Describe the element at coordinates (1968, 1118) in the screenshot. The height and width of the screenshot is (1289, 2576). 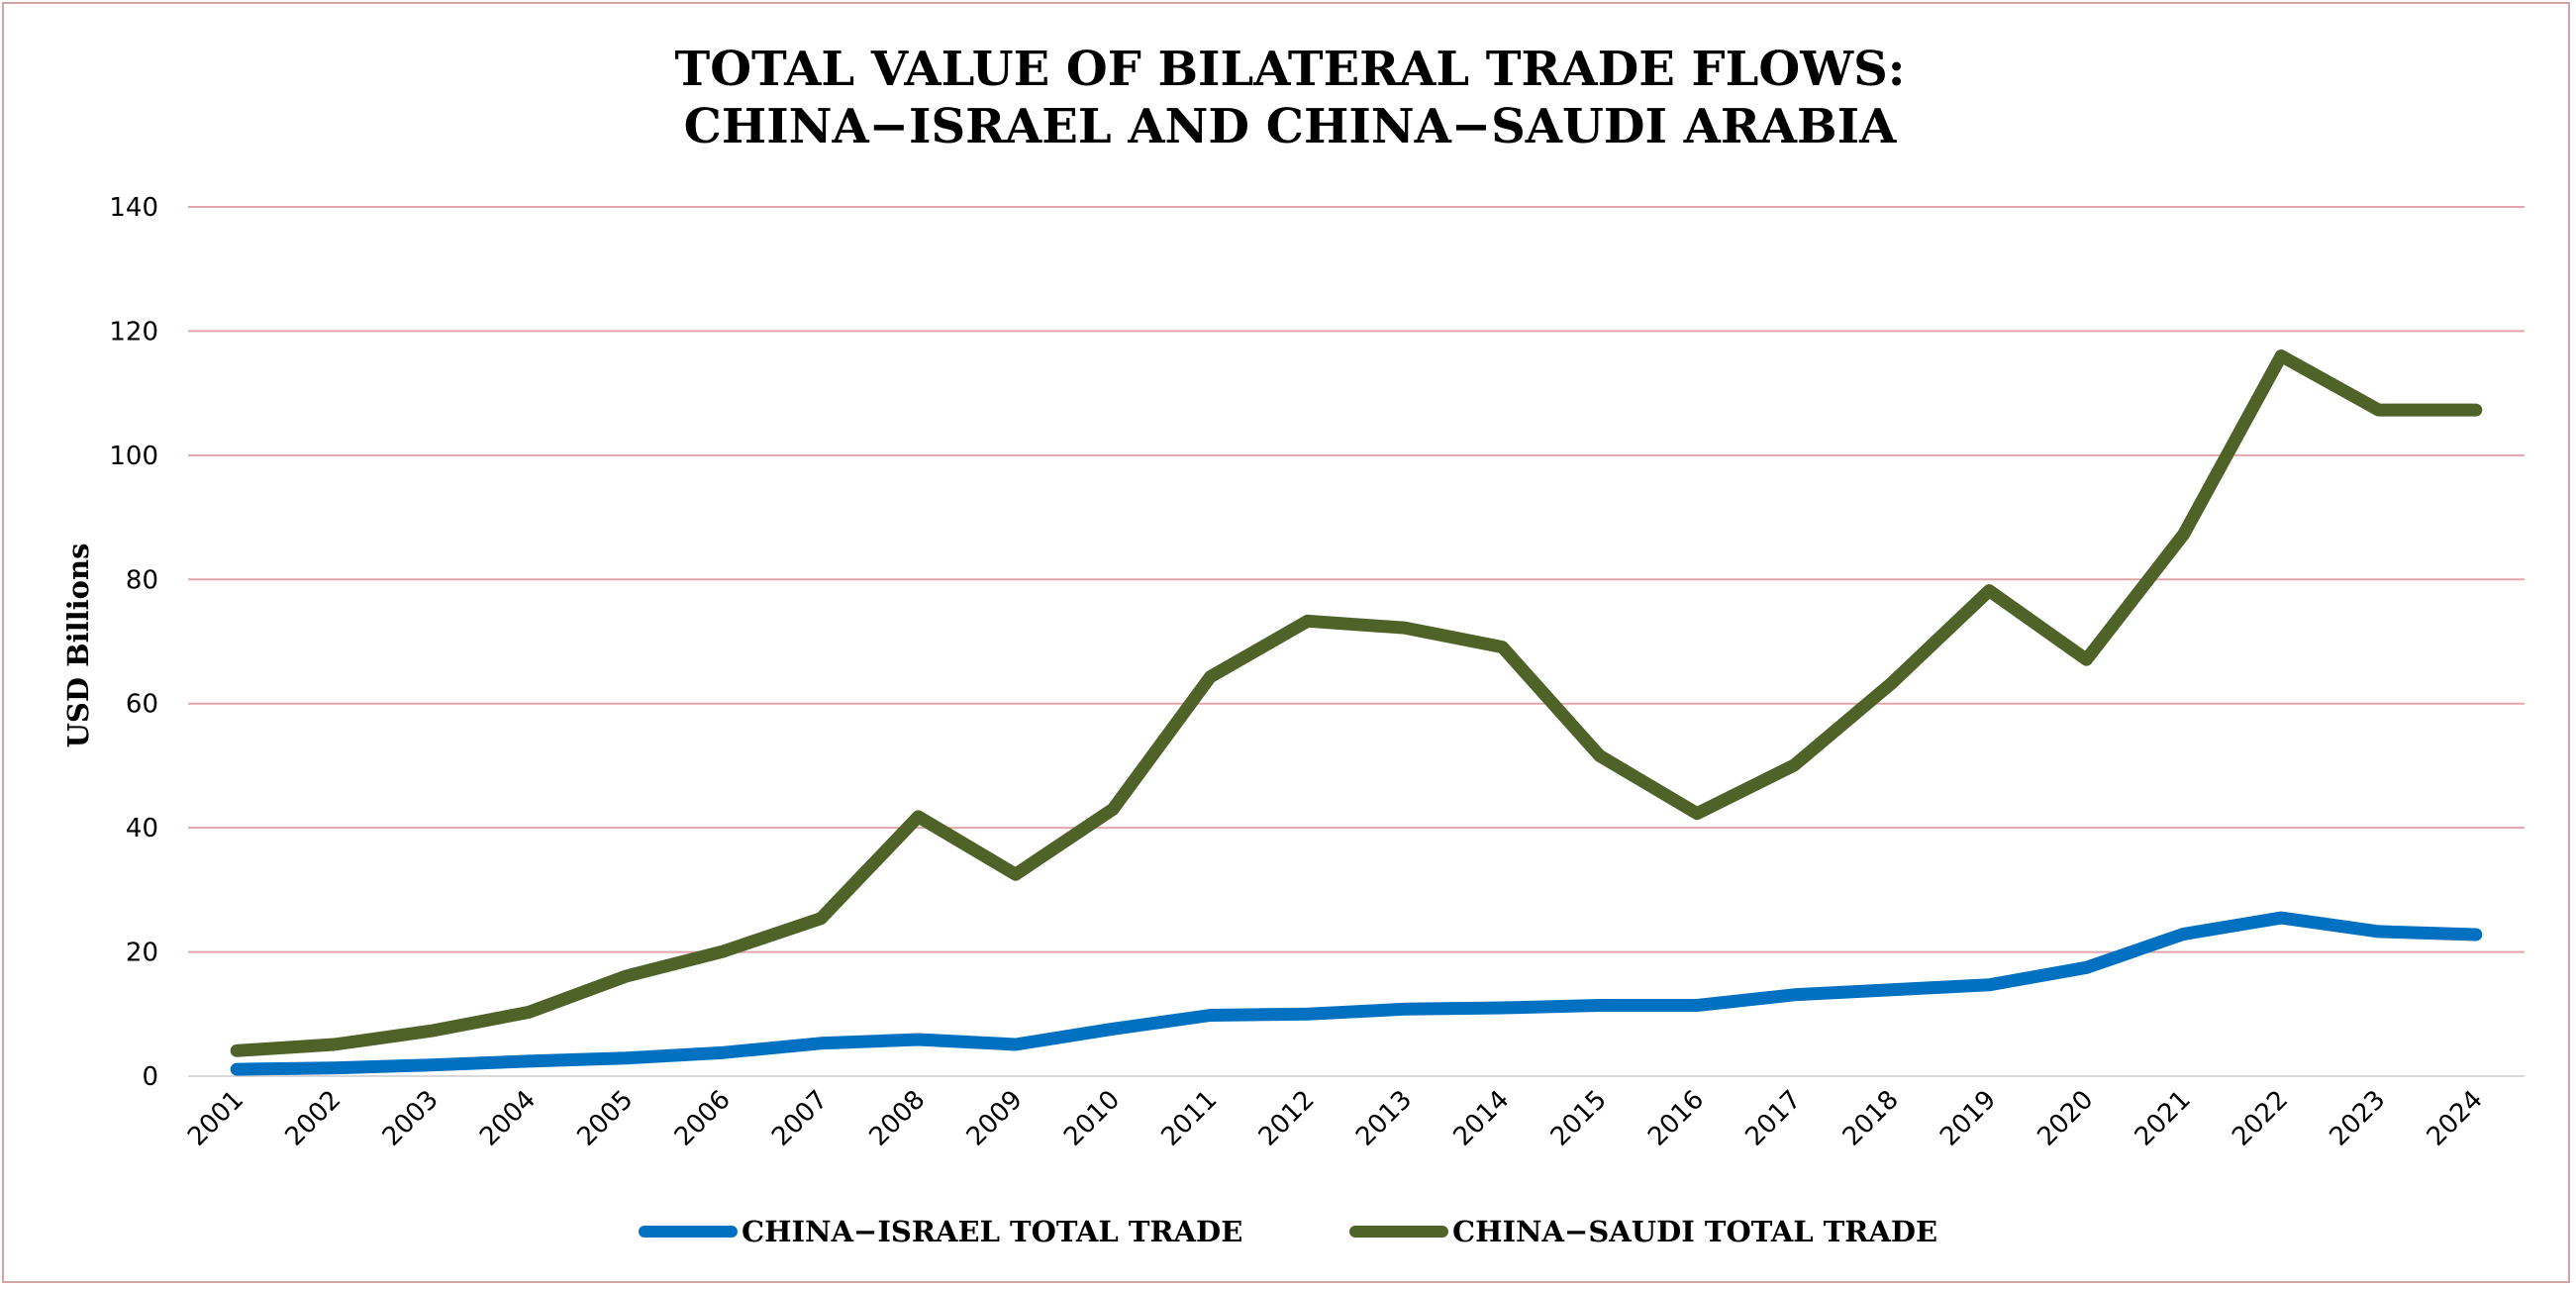
I see `x-tick-label: 2019` at that location.